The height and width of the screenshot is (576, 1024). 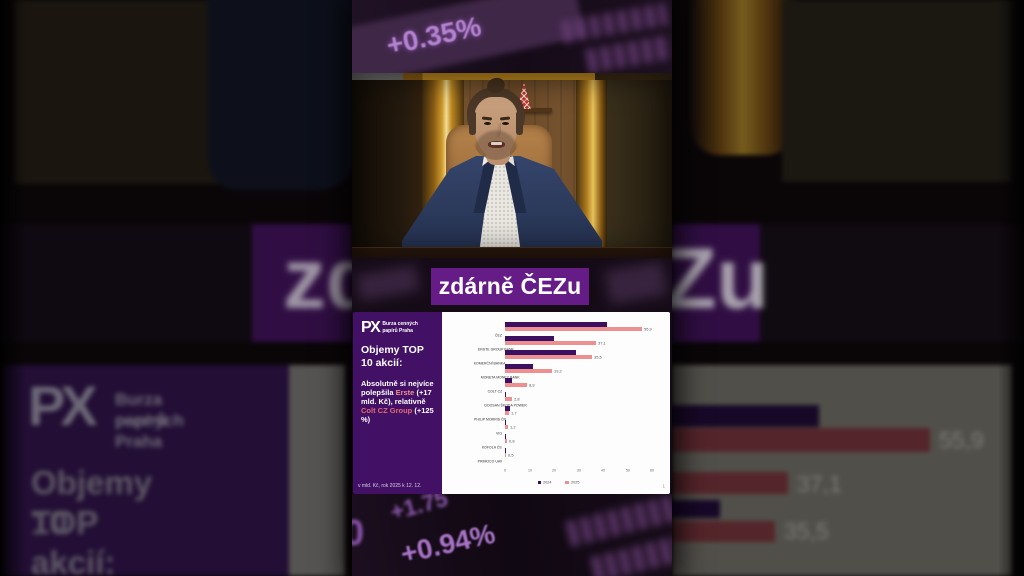 What do you see at coordinates (141, 431) in the screenshot?
I see `bg-exchange-name-line2: papírů Praha` at bounding box center [141, 431].